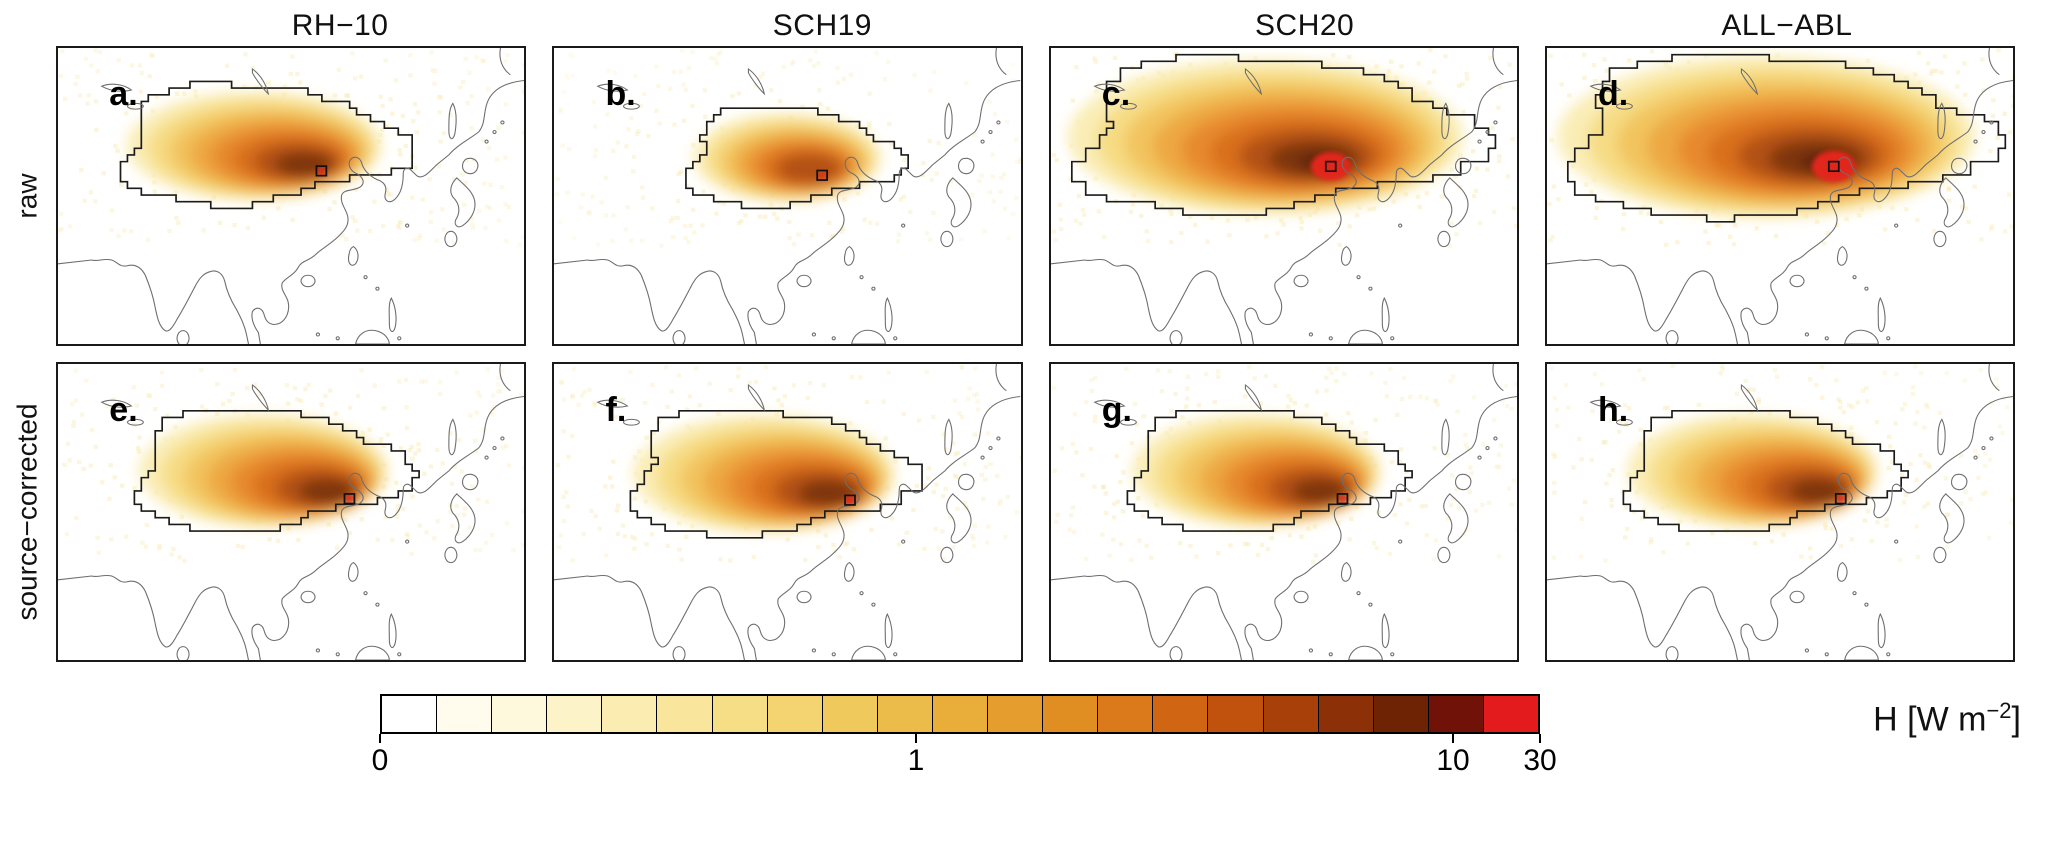 Image resolution: width=2067 pixels, height=858 pixels. I want to click on map-d, so click(1779, 196).